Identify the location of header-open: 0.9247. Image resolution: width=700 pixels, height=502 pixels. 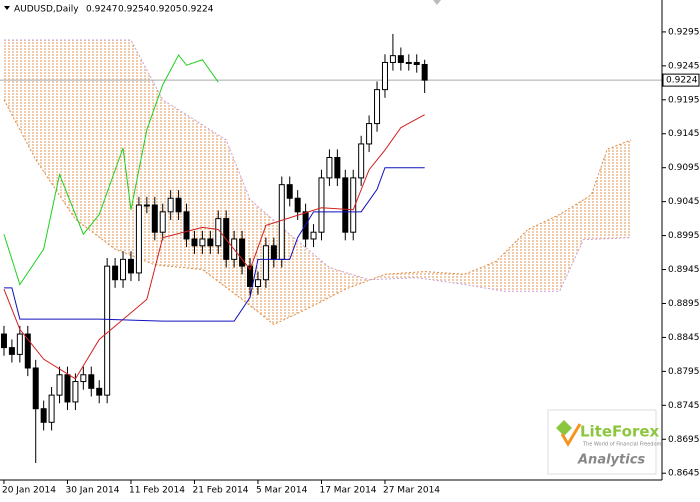
(102, 10).